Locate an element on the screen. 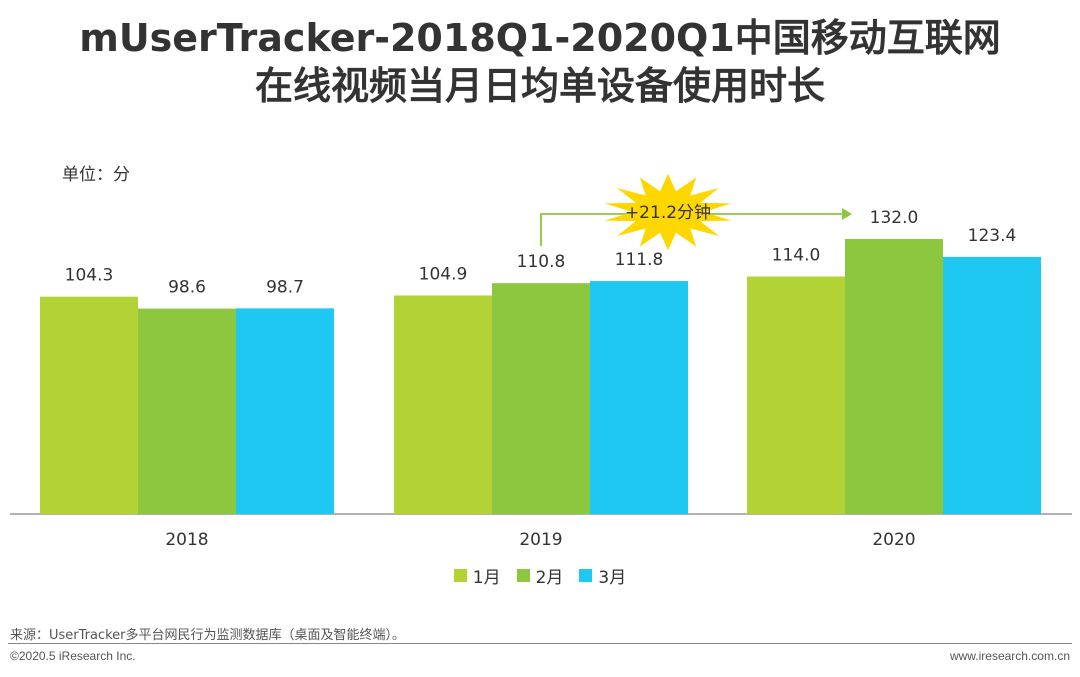 The image size is (1080, 677). website-link: www.iresearch.com.cn is located at coordinates (1009, 656).